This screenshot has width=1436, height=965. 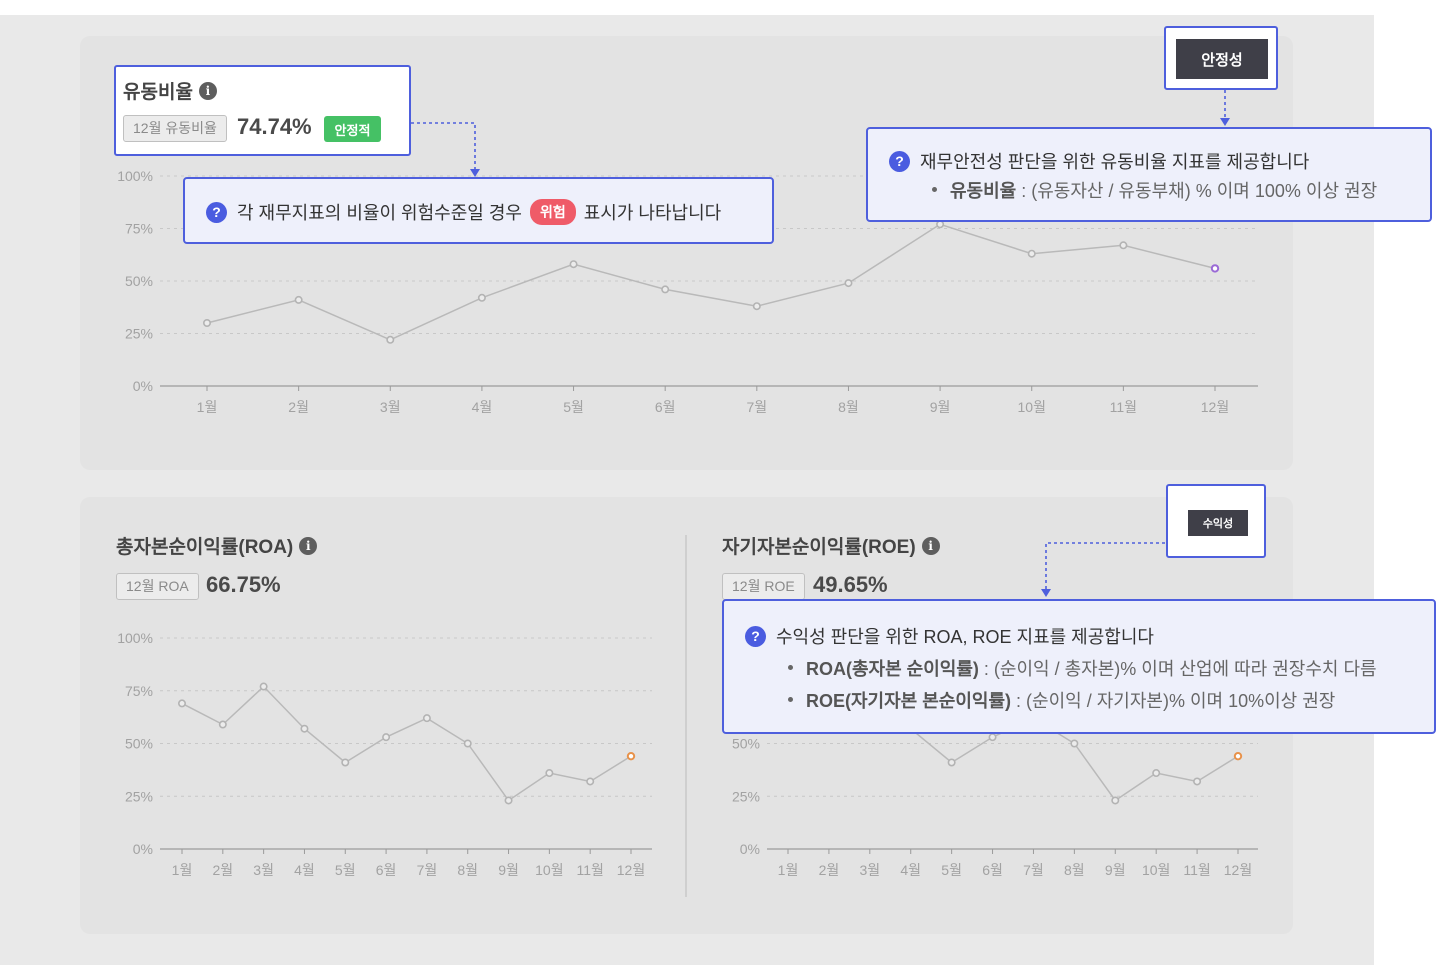 I want to click on profitability-callout-heading: ? 수익성 판단을 위한 ROA, ROE 지표를 제공합니다, so click(x=949, y=636).